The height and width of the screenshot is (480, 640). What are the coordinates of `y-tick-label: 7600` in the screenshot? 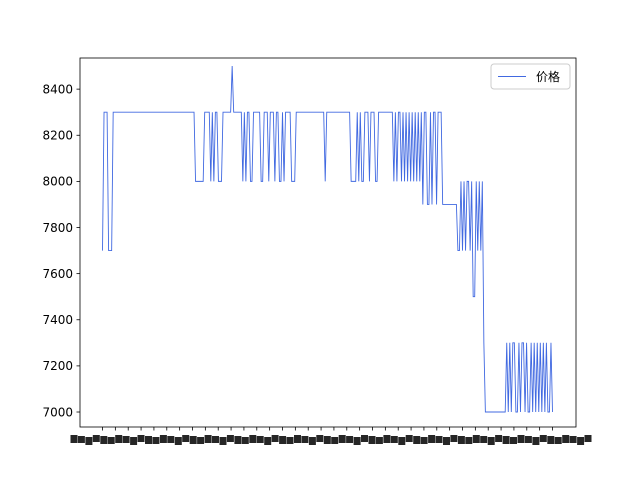 It's located at (57, 274).